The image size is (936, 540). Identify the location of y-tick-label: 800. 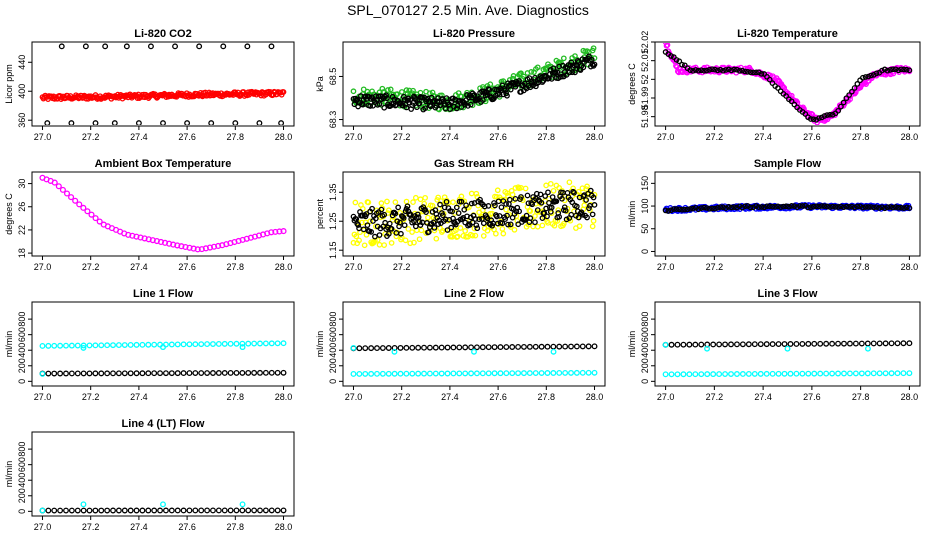
(333, 319).